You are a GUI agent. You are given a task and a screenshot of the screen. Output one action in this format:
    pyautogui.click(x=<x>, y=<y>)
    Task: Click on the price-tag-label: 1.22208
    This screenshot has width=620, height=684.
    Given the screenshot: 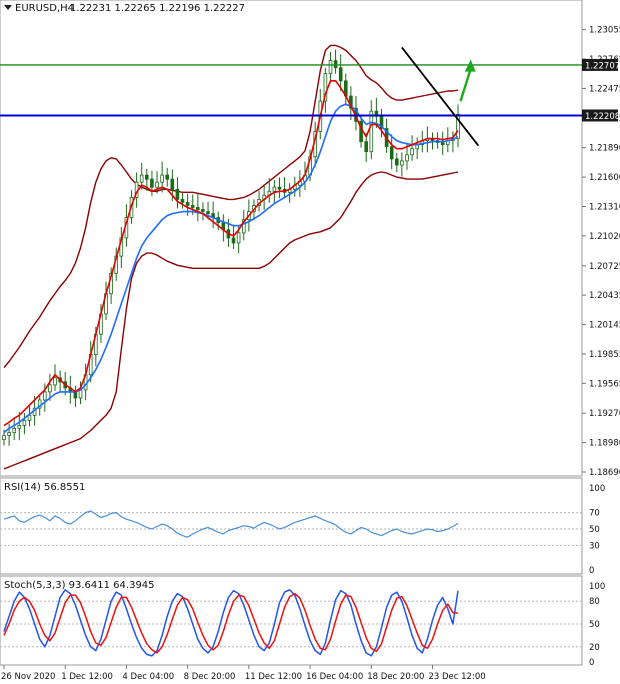 What is the action you would take?
    pyautogui.click(x=602, y=117)
    